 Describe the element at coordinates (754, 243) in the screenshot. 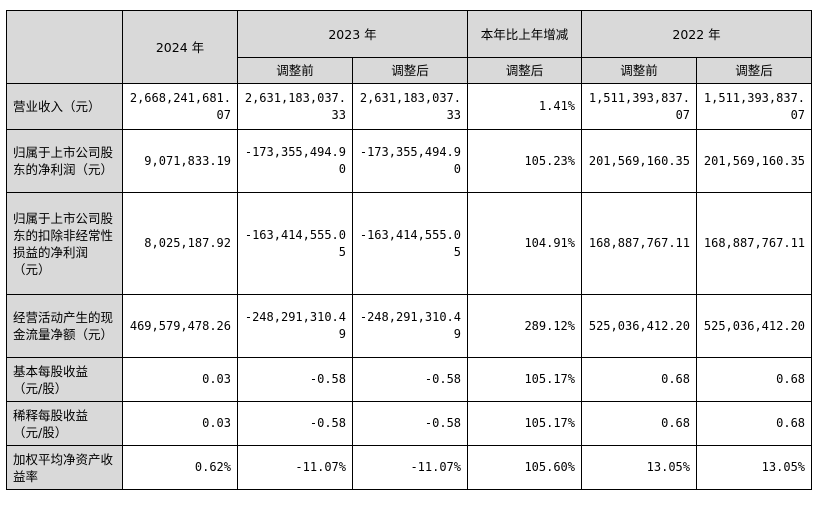

I see `value-2022-after: 168,887,767.11` at that location.